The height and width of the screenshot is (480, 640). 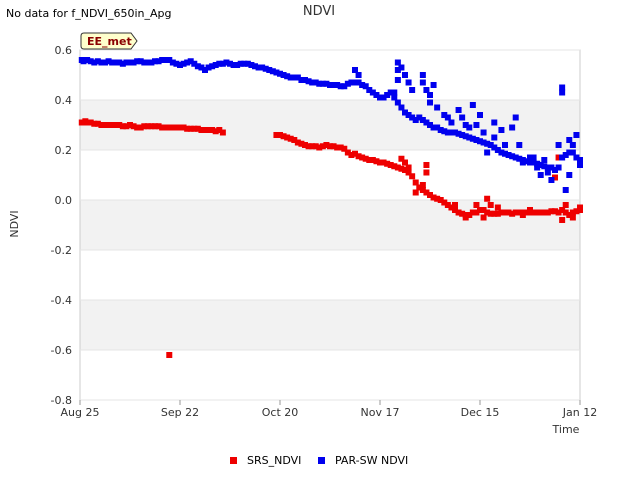 What do you see at coordinates (61, 350) in the screenshot?
I see `y-tick-label: -0.6` at bounding box center [61, 350].